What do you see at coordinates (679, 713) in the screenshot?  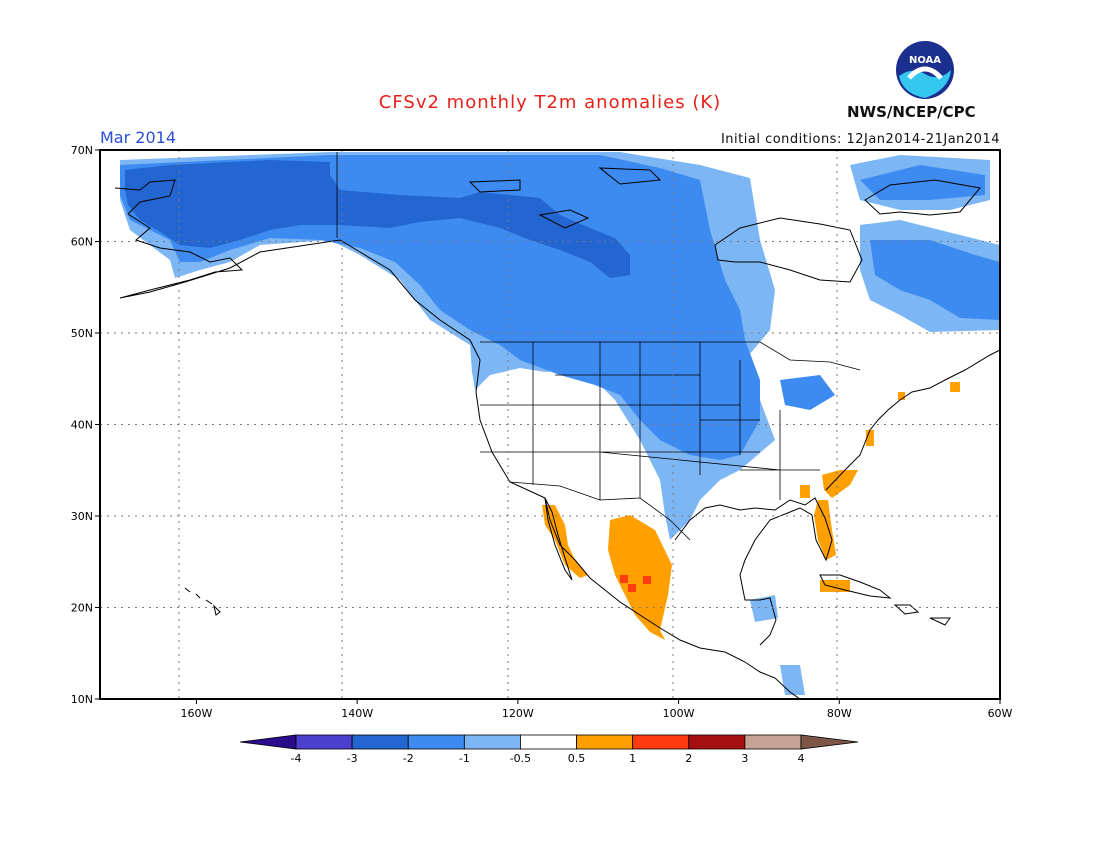 I see `lon-label-100W: 100W` at bounding box center [679, 713].